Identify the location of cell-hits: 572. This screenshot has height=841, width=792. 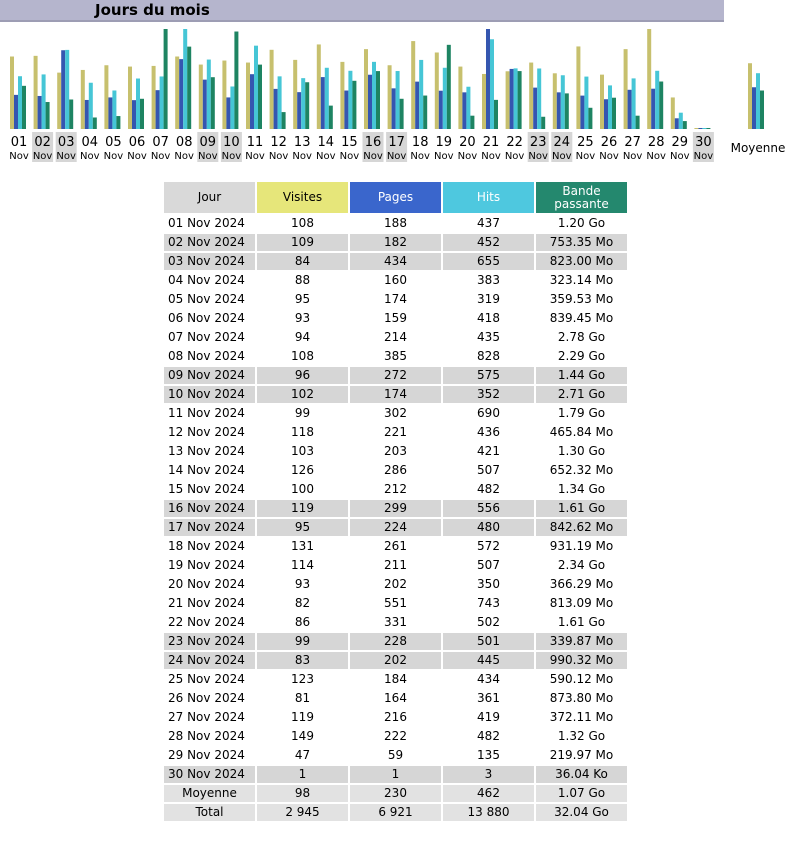
(488, 546).